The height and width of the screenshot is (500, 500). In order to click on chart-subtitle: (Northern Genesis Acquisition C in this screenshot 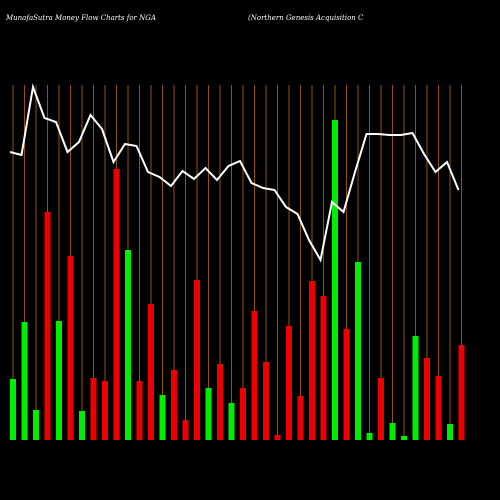, I will do `click(306, 18)`.